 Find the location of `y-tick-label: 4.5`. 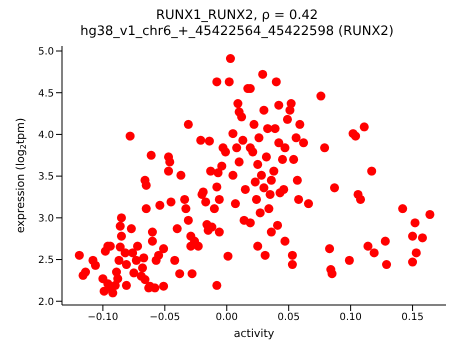

y-tick-label: 4.5 is located at coordinates (46, 94).